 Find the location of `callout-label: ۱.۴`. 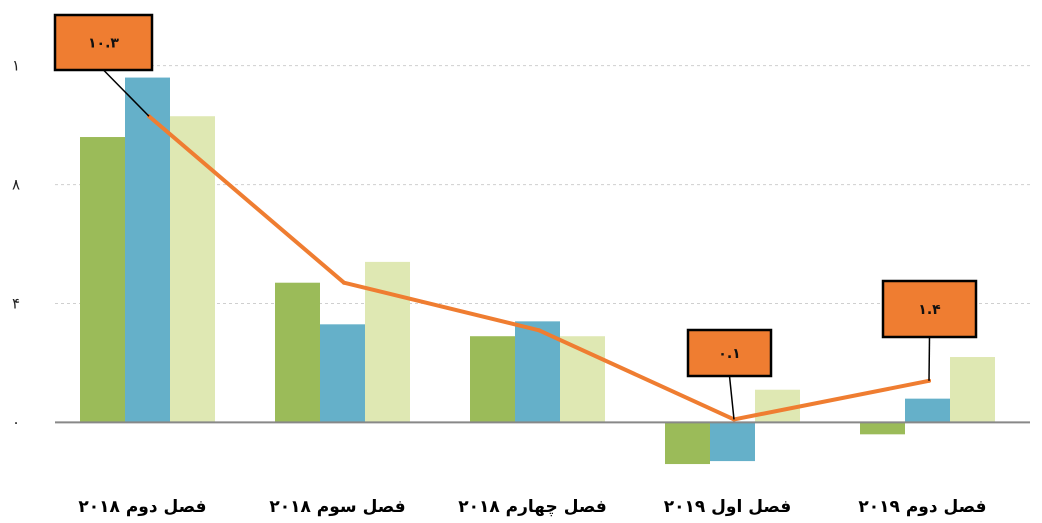

callout-label: ۱.۴ is located at coordinates (929, 310).